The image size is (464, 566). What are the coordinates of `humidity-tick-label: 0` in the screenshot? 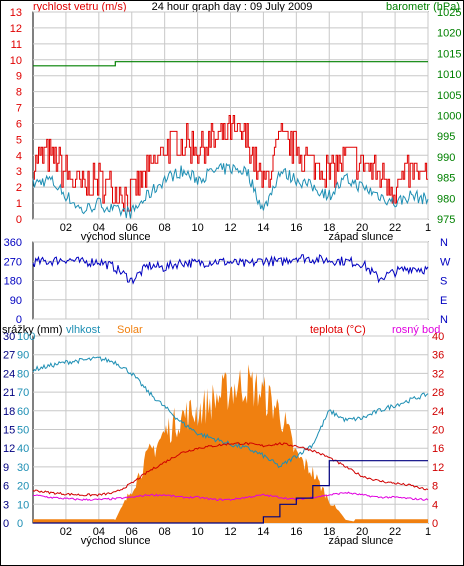 It's located at (20, 524).